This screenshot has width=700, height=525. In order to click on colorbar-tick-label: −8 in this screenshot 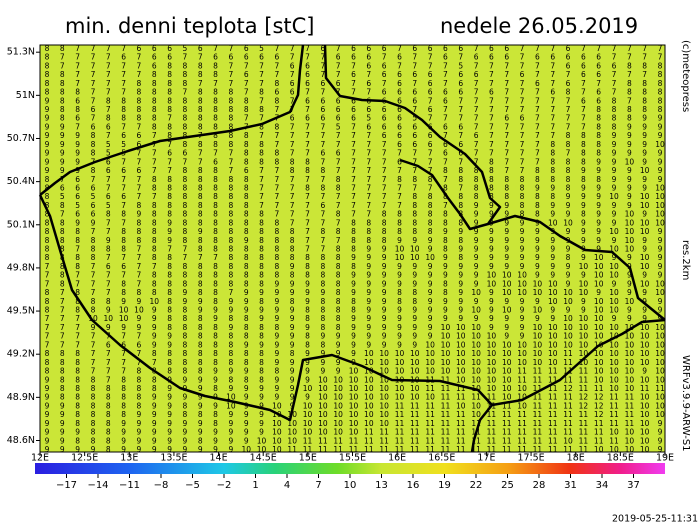, I will do `click(161, 485)`.